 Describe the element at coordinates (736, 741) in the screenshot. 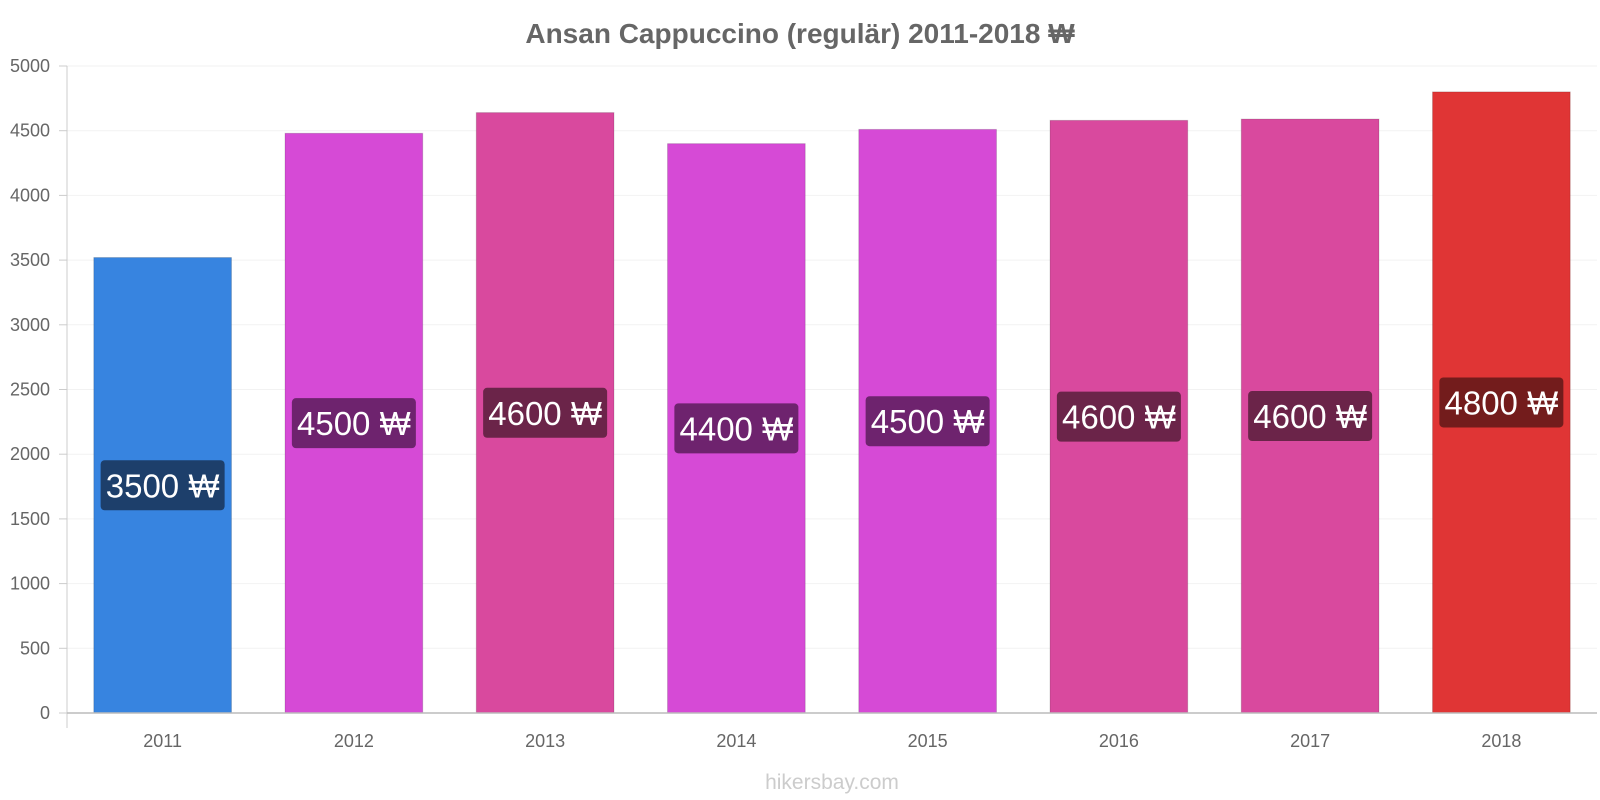

I see `x-tick-label: 2014` at that location.